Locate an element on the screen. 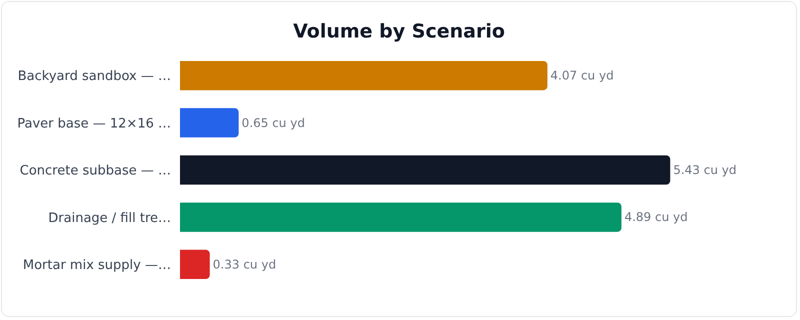  chart-title: Volume by Scenario is located at coordinates (399, 31).